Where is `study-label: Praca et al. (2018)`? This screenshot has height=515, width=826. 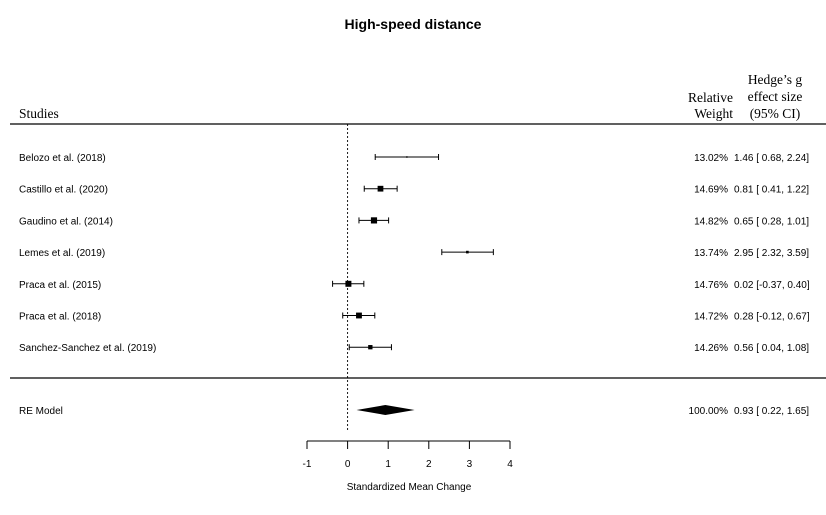
study-label: Praca et al. (2018) is located at coordinates (60, 317).